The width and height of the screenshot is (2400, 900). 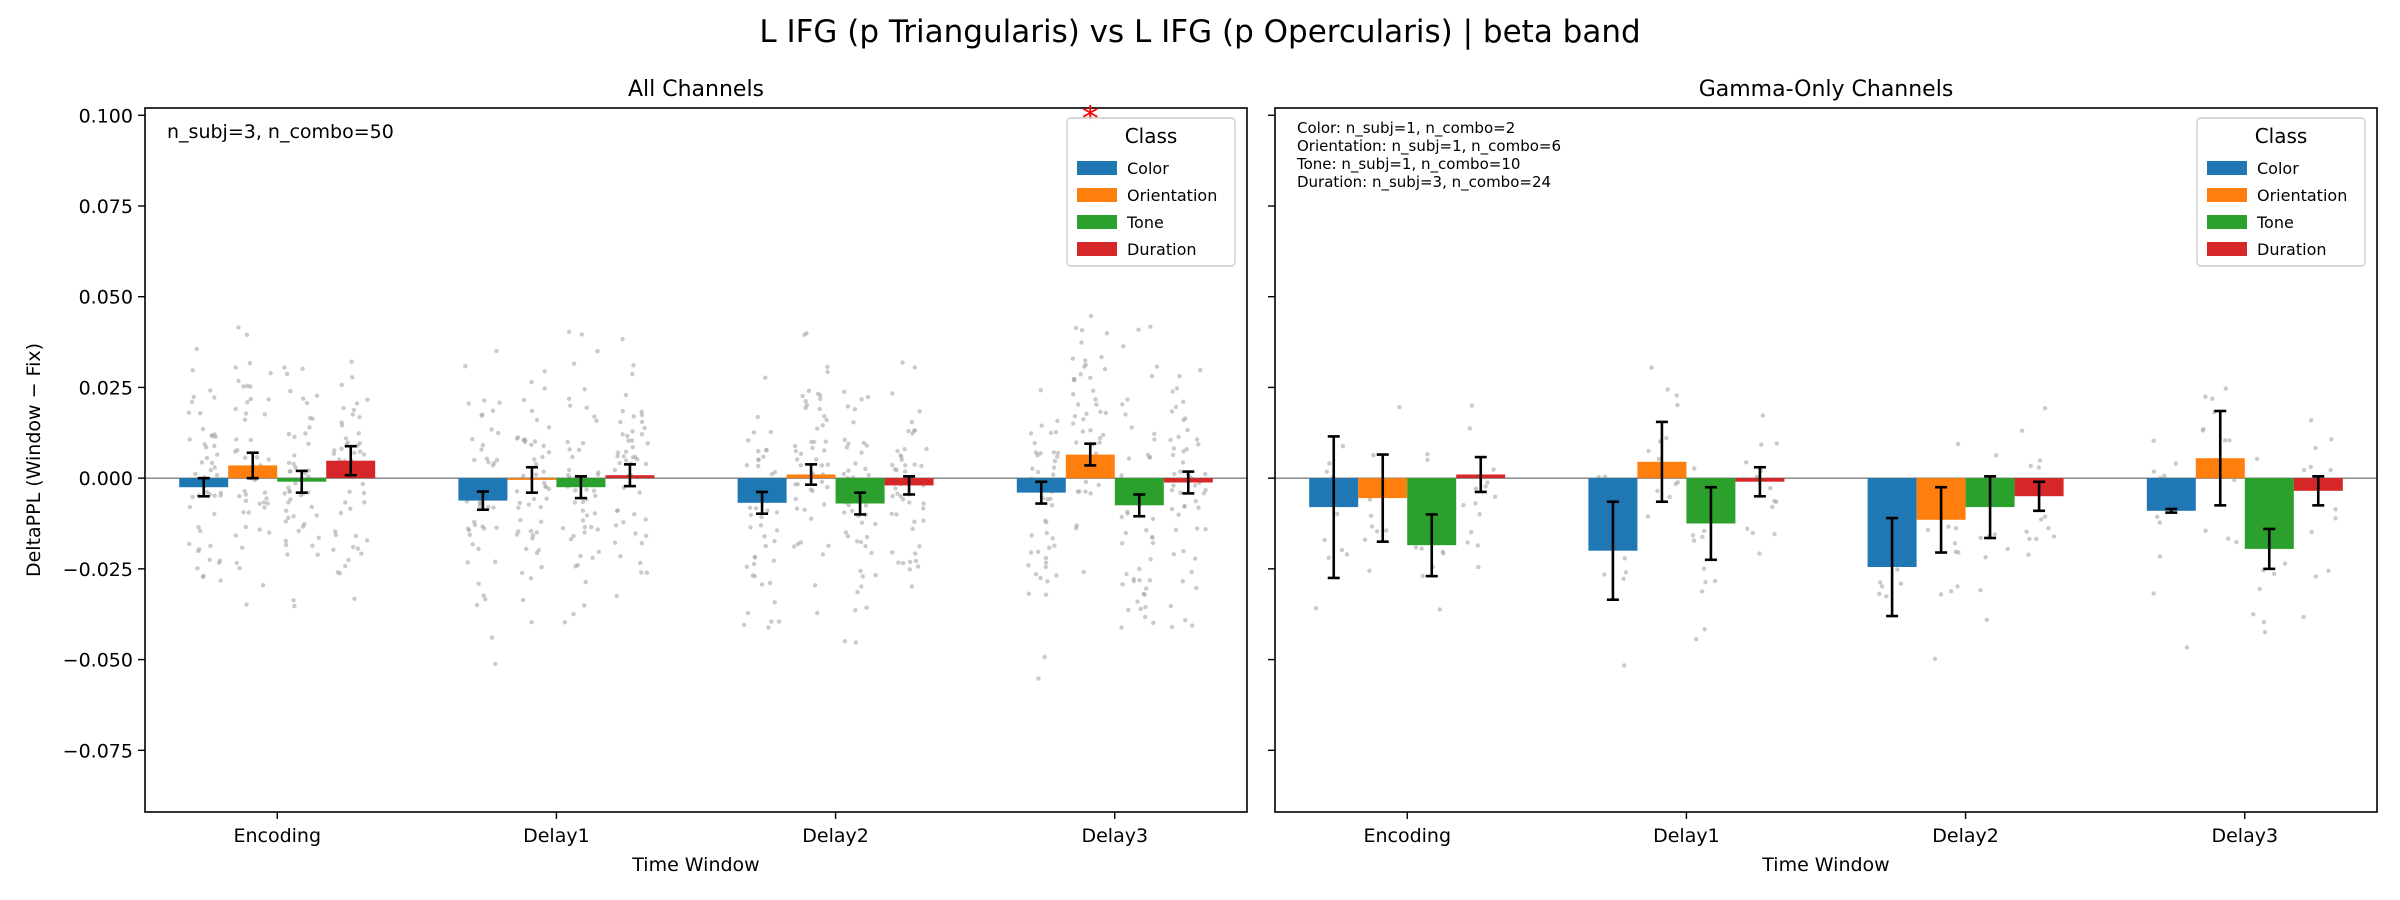 What do you see at coordinates (1145, 222) in the screenshot?
I see `legend-label-tone: Tone` at bounding box center [1145, 222].